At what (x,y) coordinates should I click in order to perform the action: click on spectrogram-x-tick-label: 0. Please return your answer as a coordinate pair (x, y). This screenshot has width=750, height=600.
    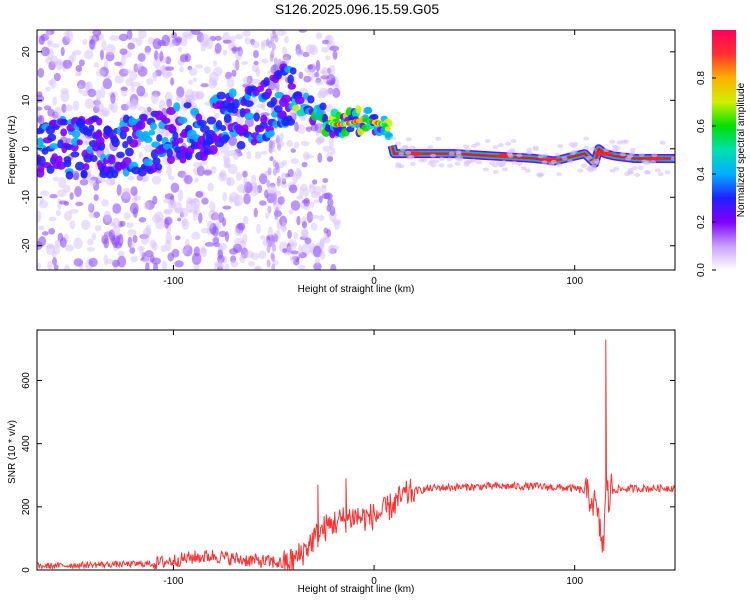
    Looking at the image, I should click on (374, 281).